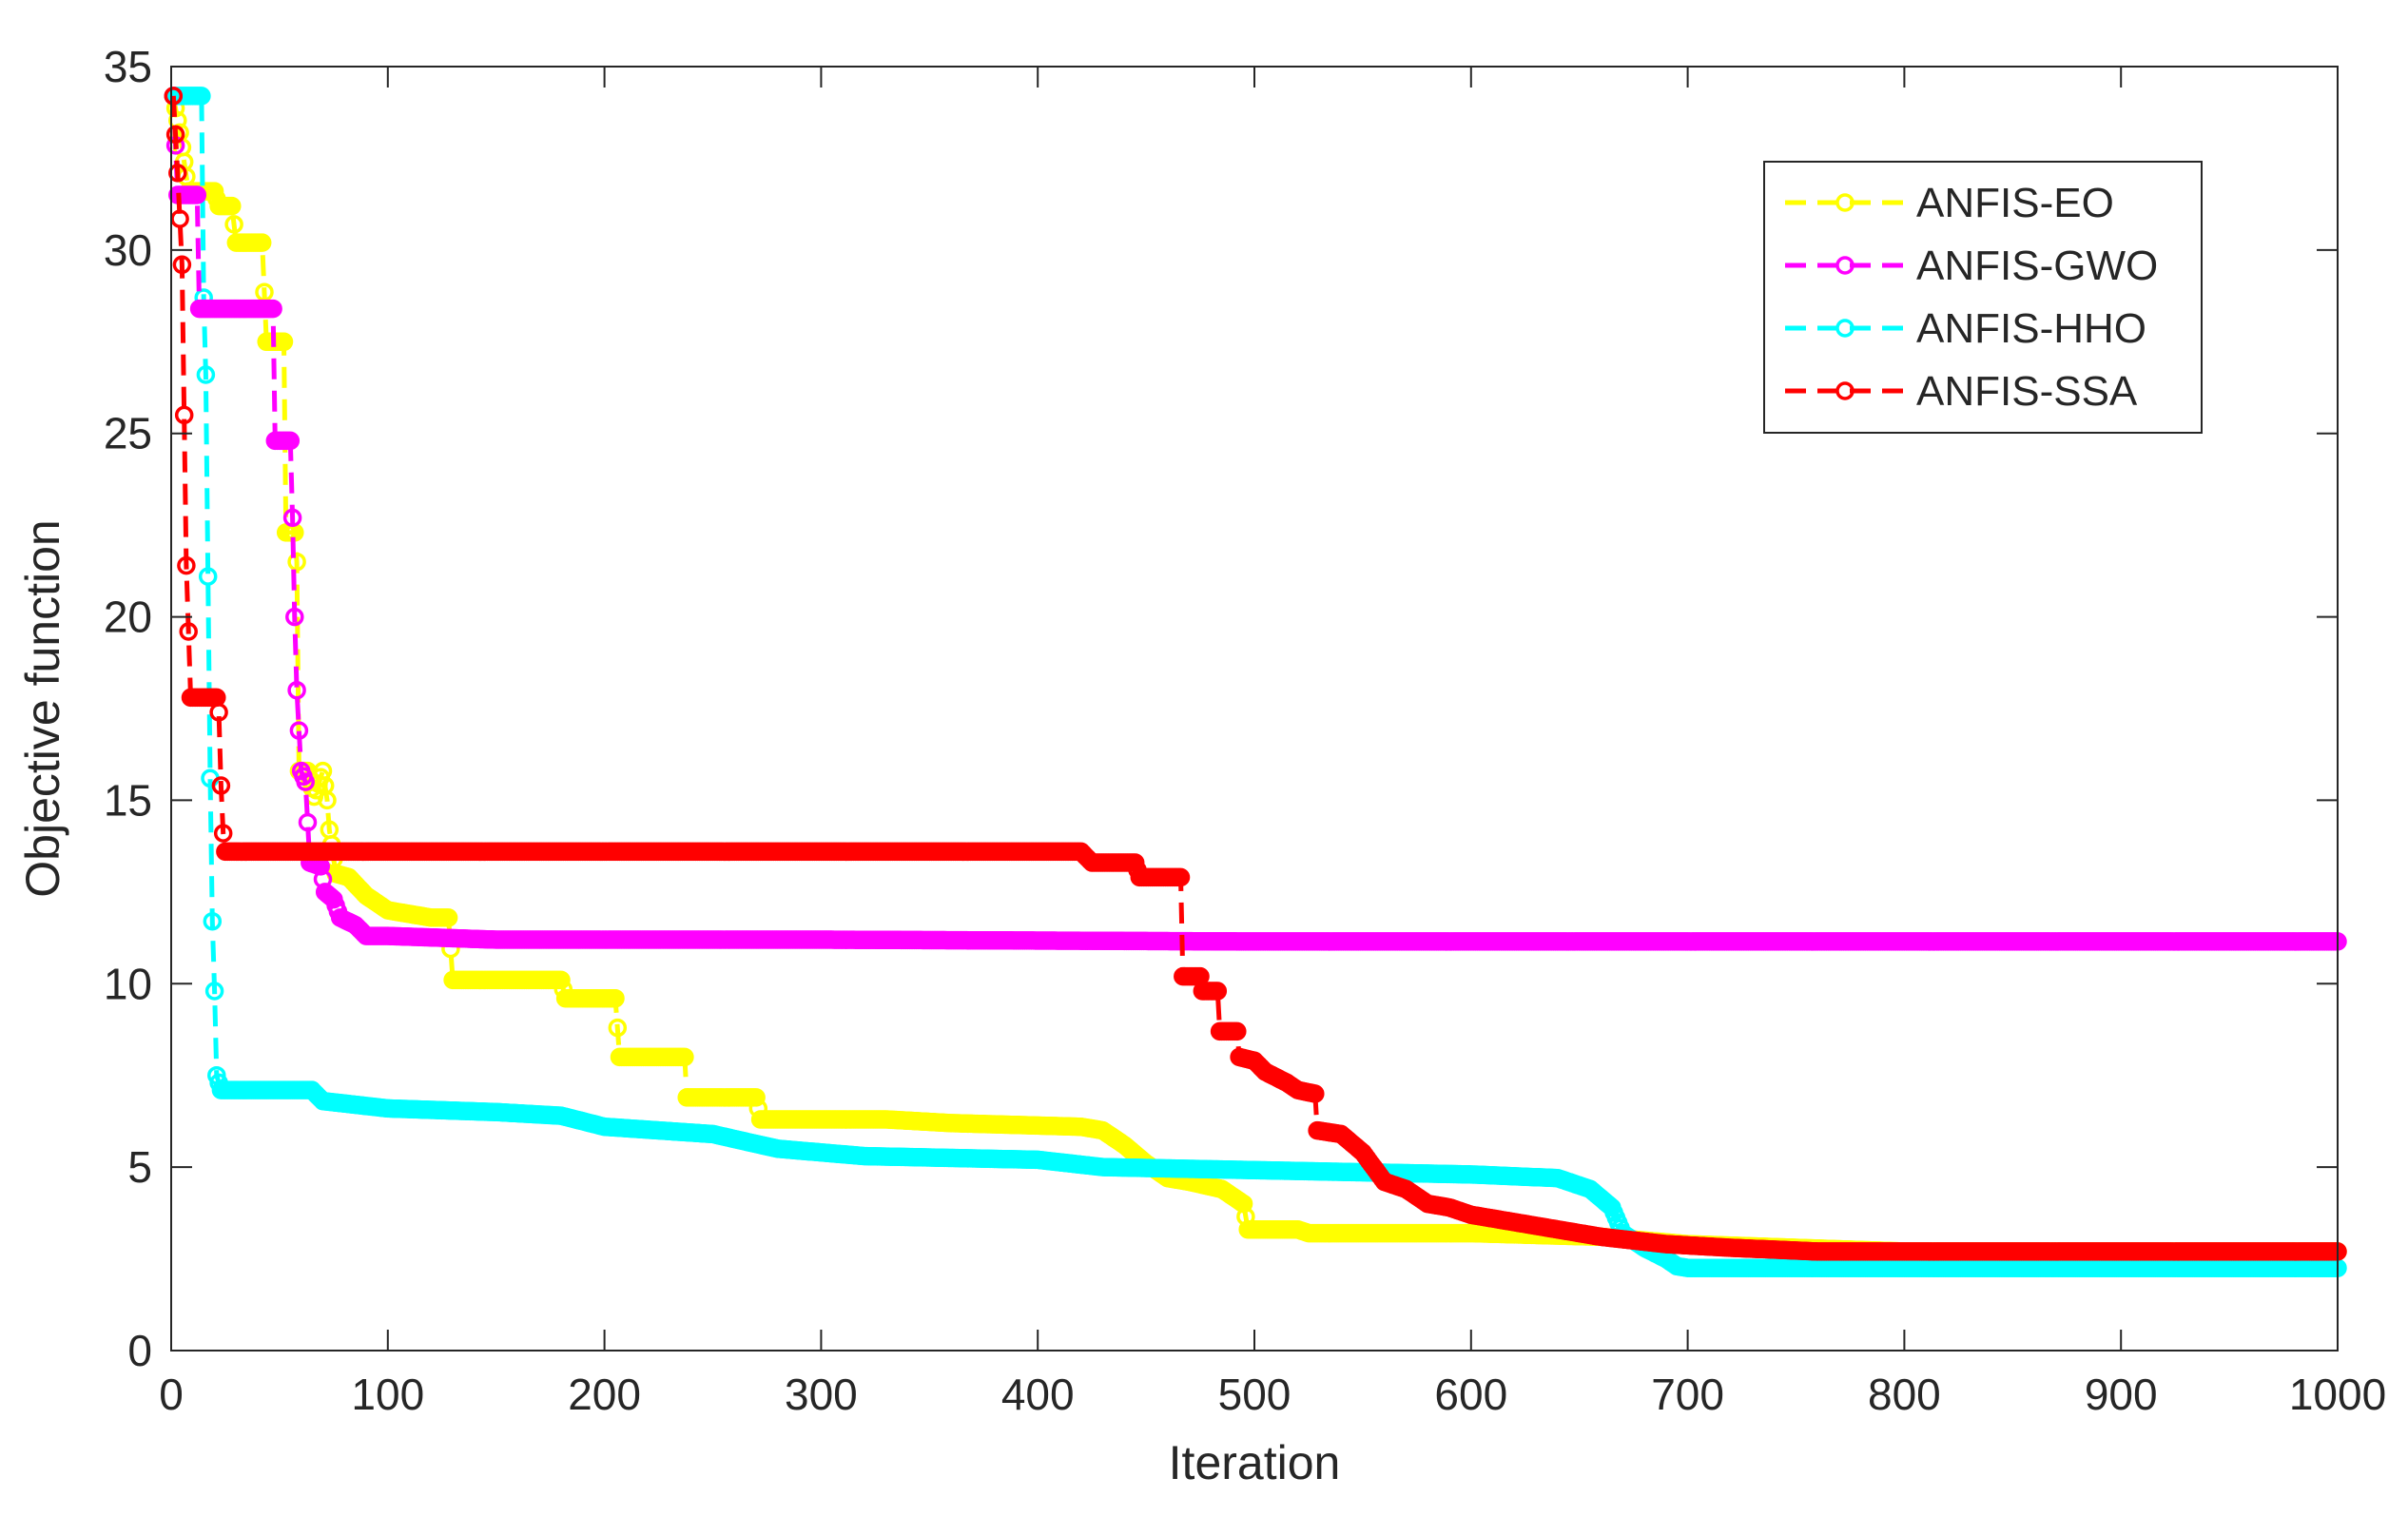 Image resolution: width=2408 pixels, height=1517 pixels. What do you see at coordinates (2122, 1394) in the screenshot?
I see `x-tick-label: 900` at bounding box center [2122, 1394].